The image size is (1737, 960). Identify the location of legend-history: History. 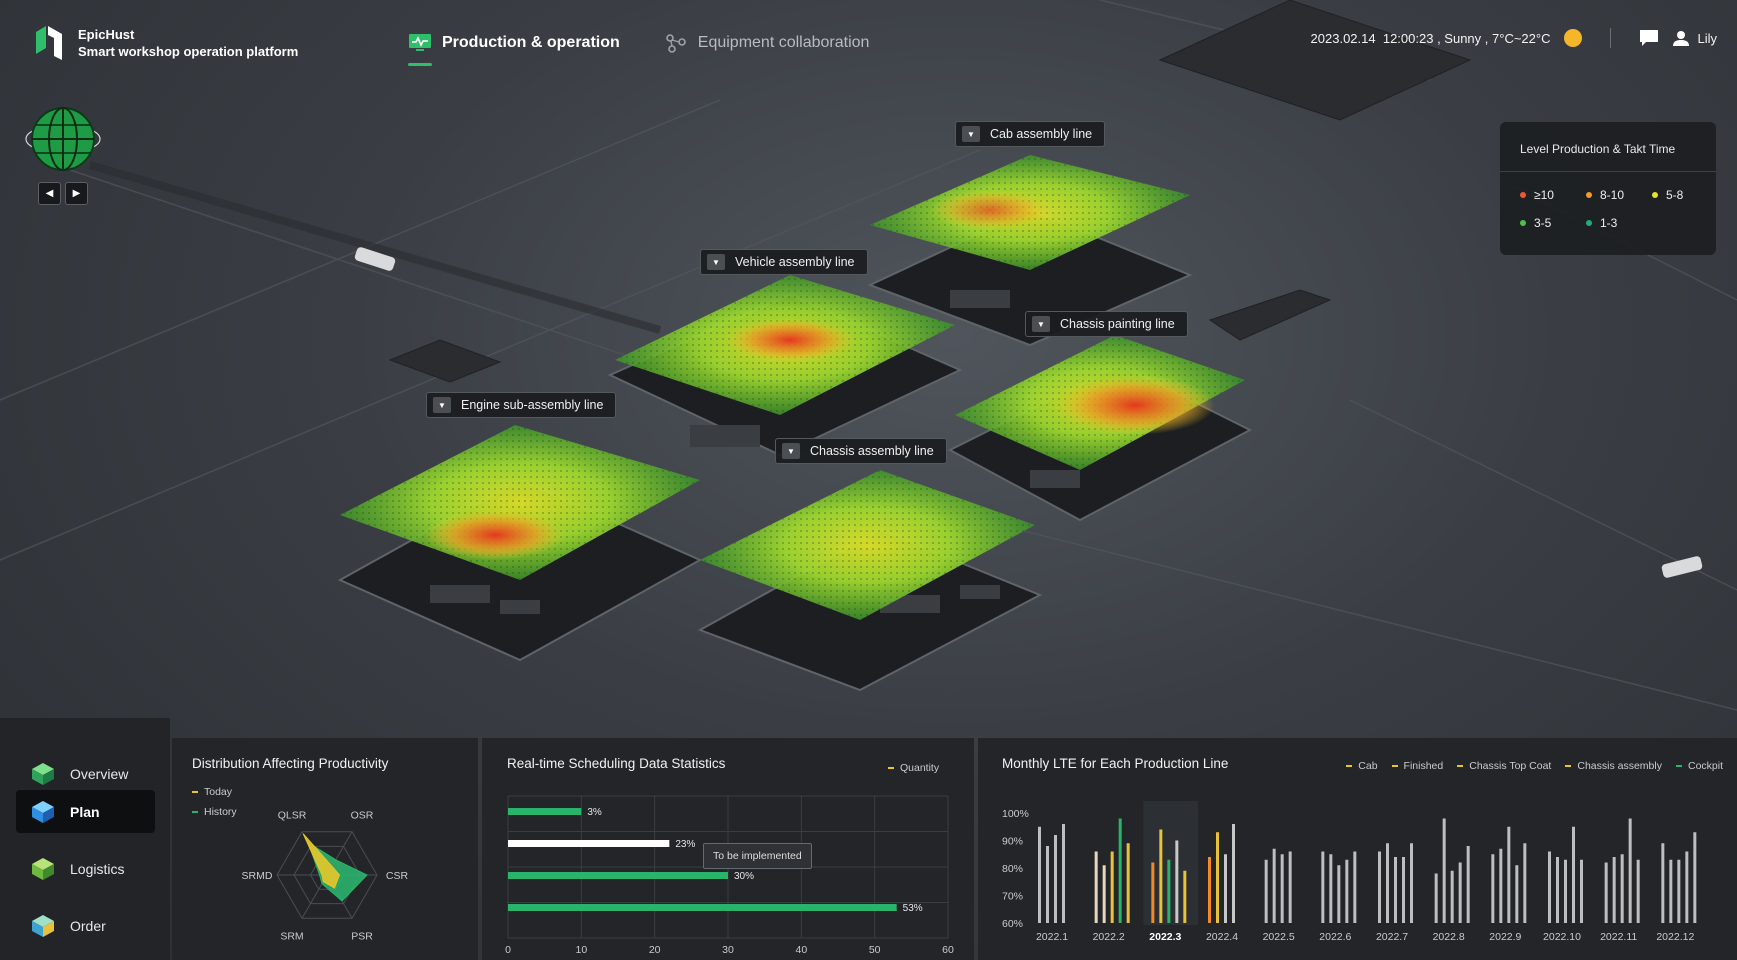
(214, 812).